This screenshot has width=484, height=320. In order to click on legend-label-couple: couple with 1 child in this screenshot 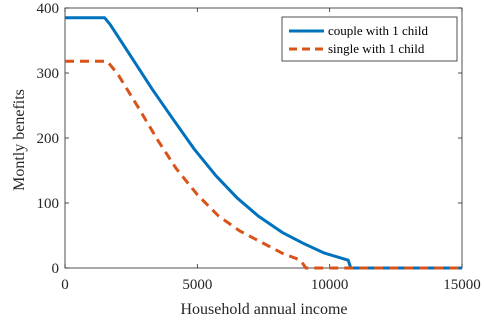, I will do `click(378, 30)`.